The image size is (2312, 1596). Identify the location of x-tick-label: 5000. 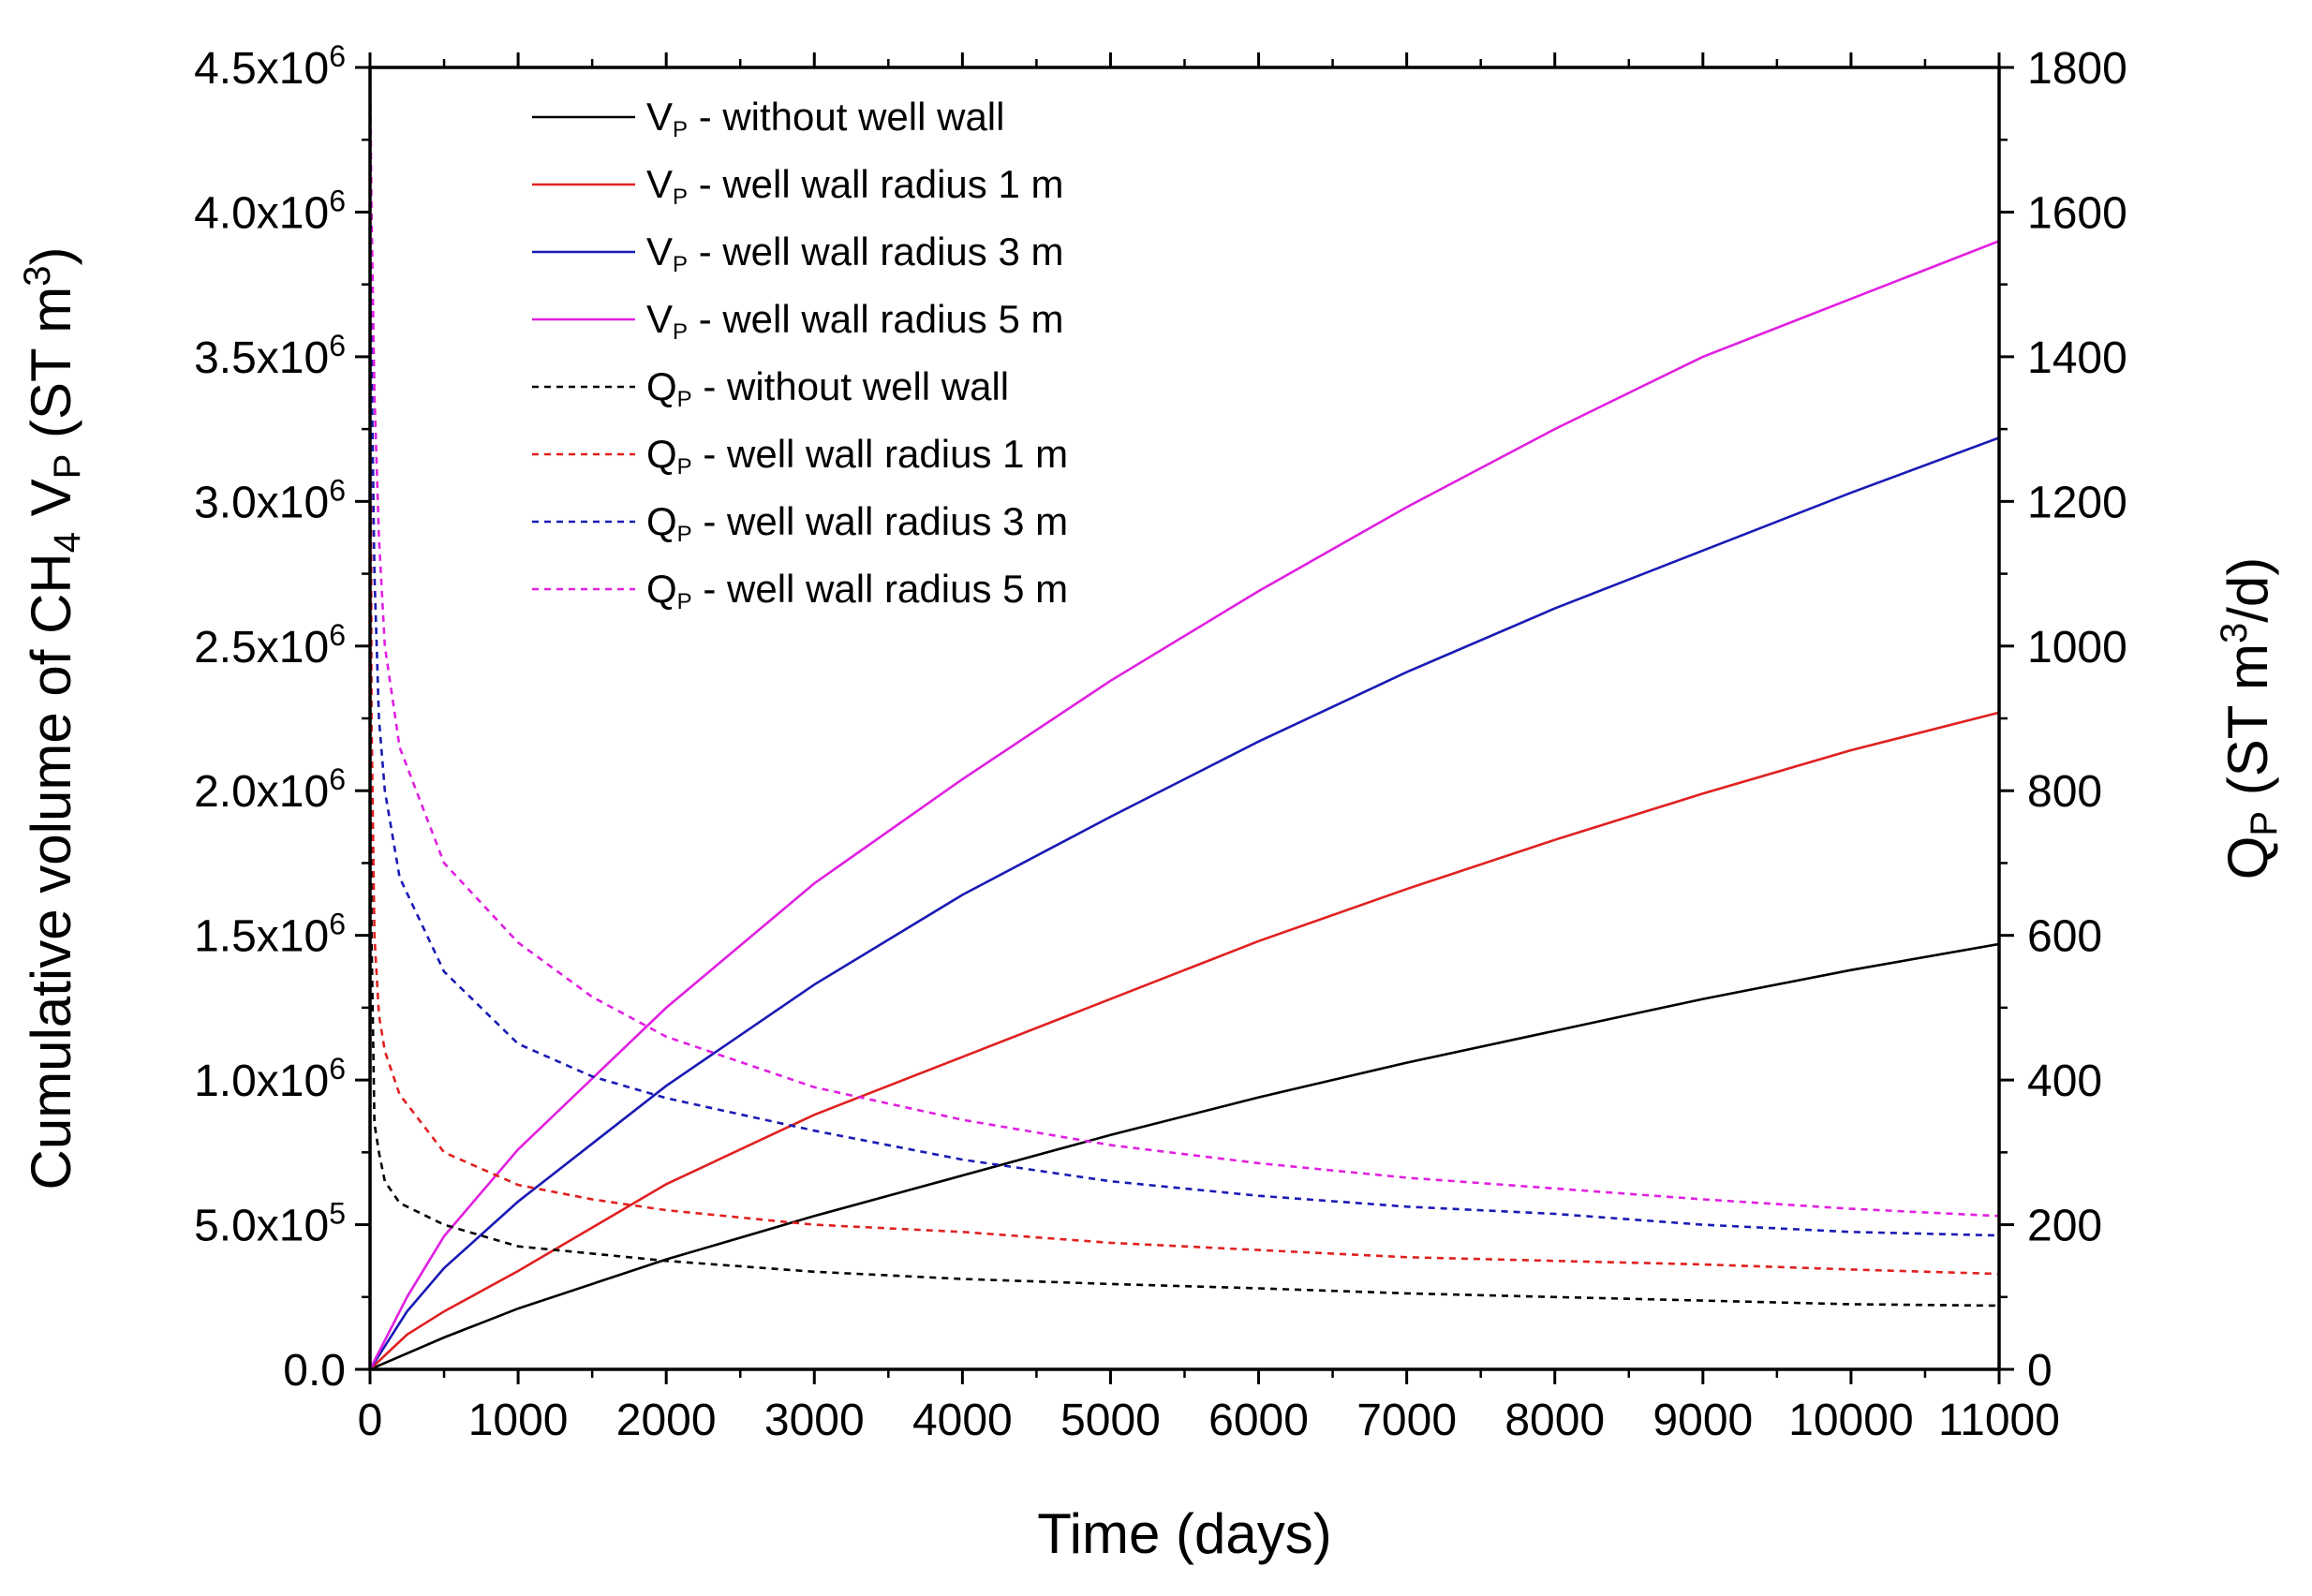
(1110, 1420).